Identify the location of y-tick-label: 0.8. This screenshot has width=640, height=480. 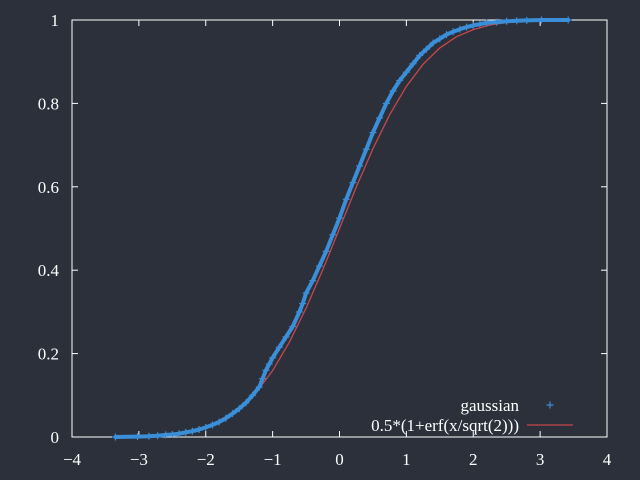
(48, 103).